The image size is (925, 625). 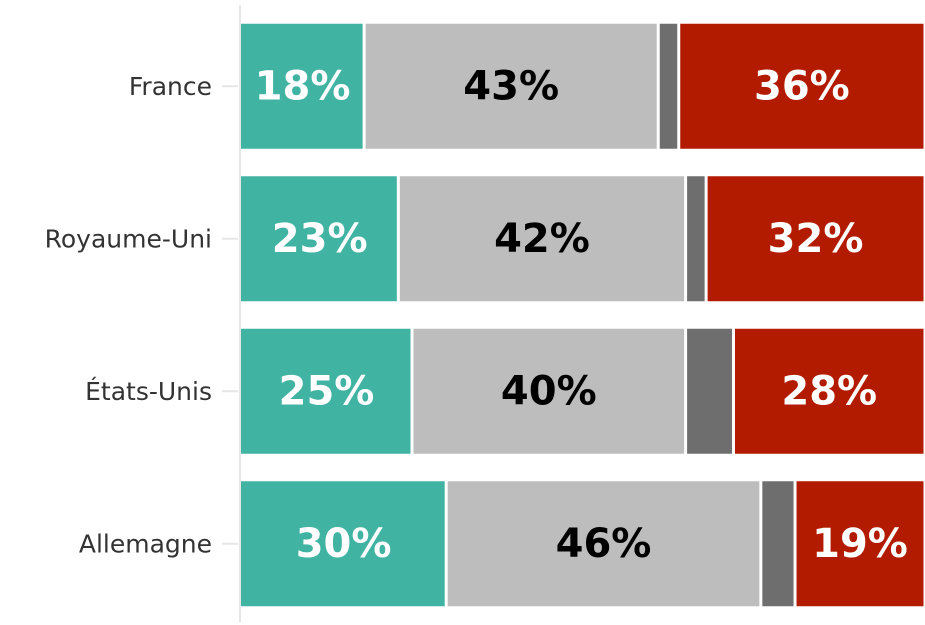 What do you see at coordinates (170, 86) in the screenshot?
I see `y-tick-label: France` at bounding box center [170, 86].